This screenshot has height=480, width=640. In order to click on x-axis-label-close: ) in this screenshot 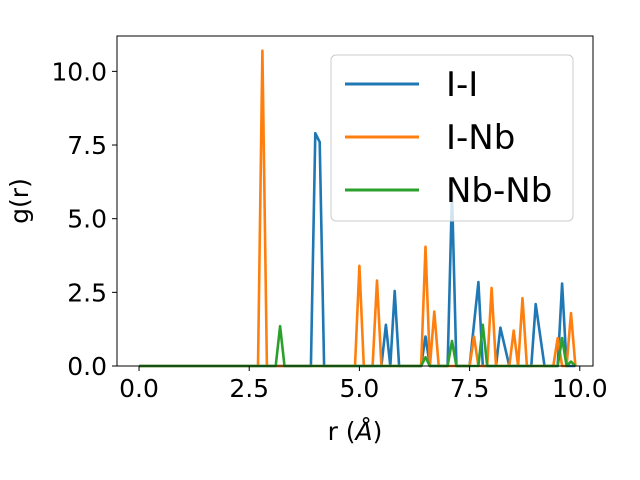, I will do `click(378, 431)`.